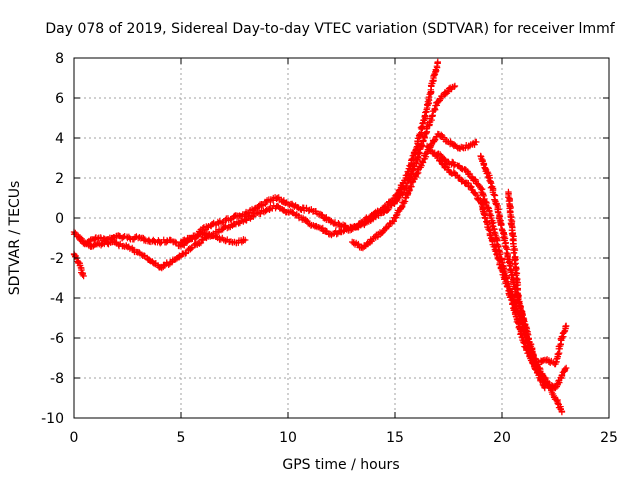  I want to click on y-tick-label: 4, so click(59, 139).